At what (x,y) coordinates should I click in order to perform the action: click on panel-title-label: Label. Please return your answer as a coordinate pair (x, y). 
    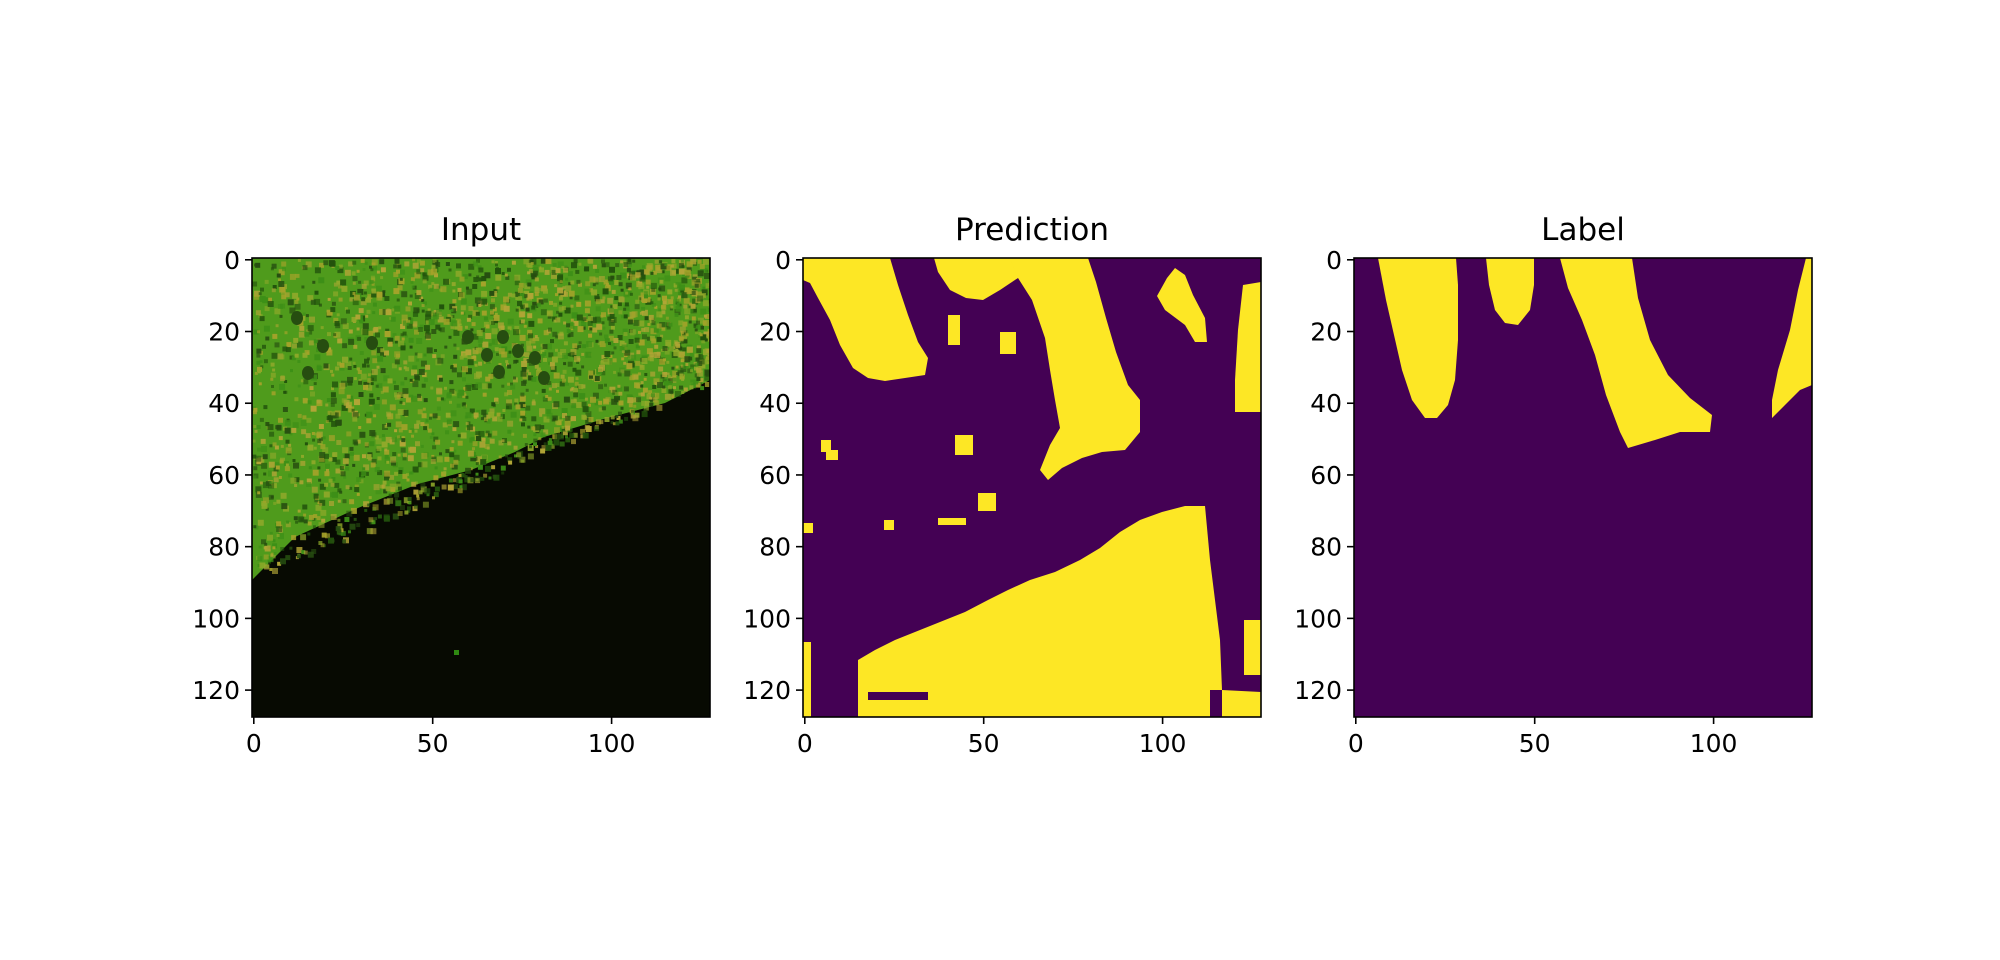
    Looking at the image, I should click on (1583, 230).